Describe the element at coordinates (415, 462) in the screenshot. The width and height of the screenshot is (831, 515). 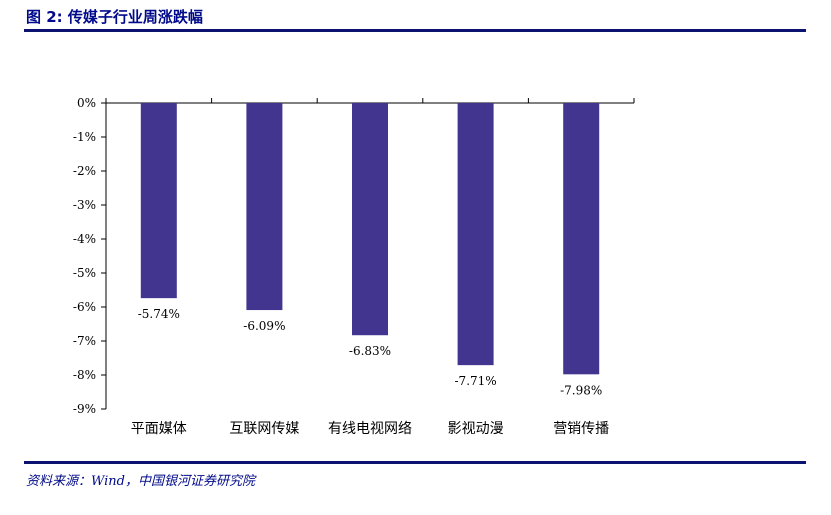
I see `footer-rule` at that location.